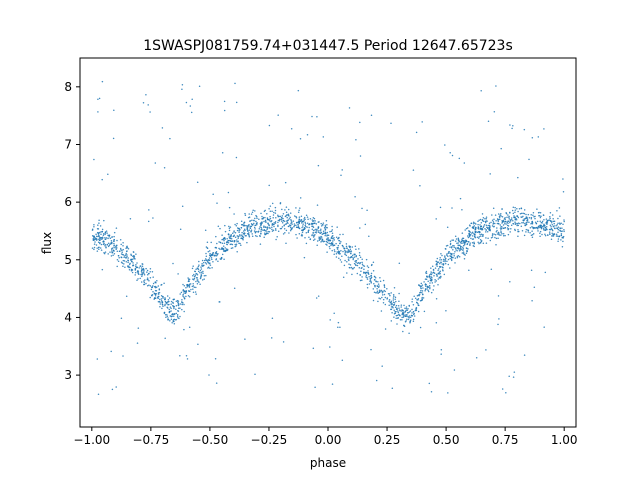 Image resolution: width=640 pixels, height=480 pixels. Describe the element at coordinates (564, 440) in the screenshot. I see `x-tick-label: 1.00` at that location.